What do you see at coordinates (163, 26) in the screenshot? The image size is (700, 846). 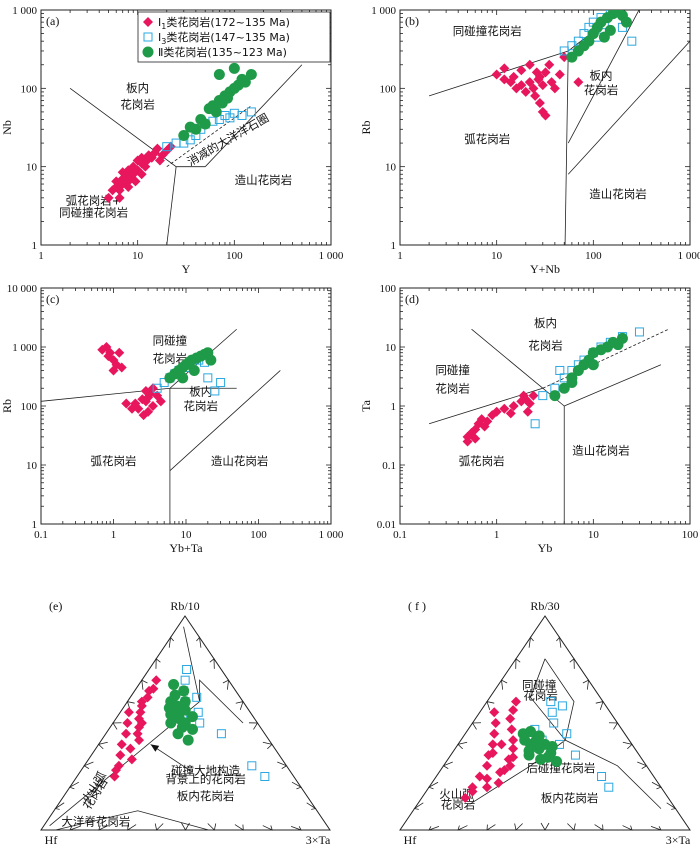 I see `legend-subscript: 1` at bounding box center [163, 26].